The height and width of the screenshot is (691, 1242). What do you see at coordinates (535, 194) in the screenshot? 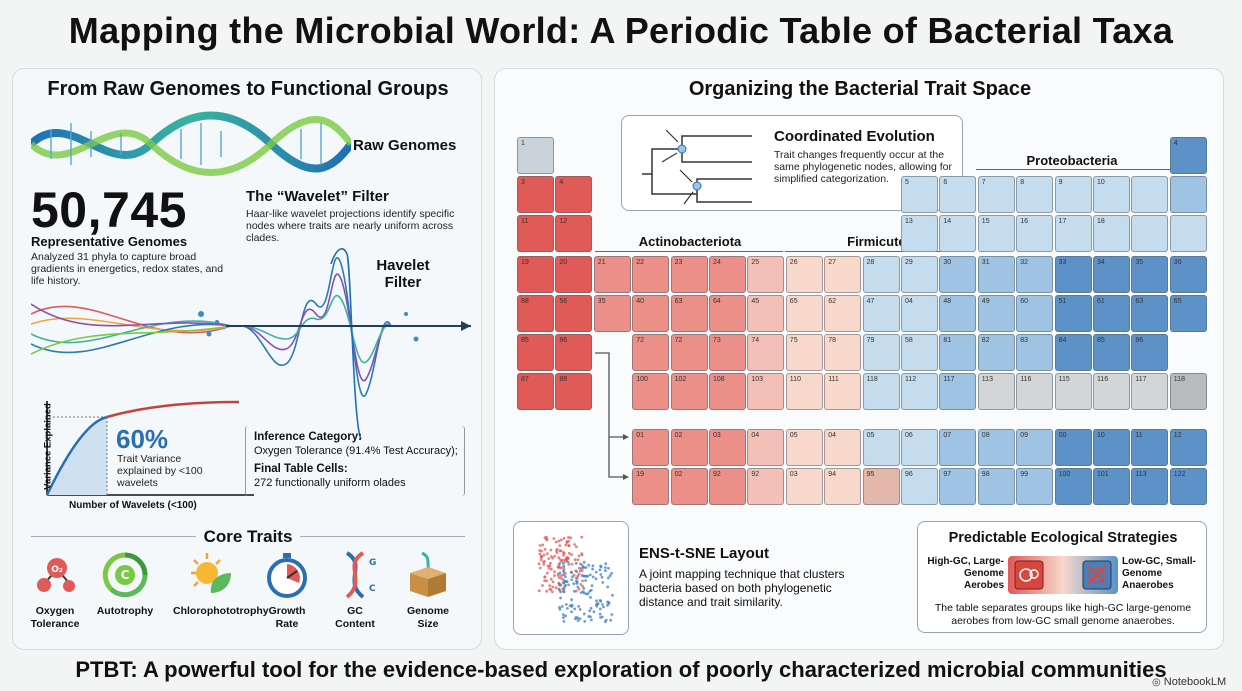
I see `table-cell: 3` at bounding box center [535, 194].